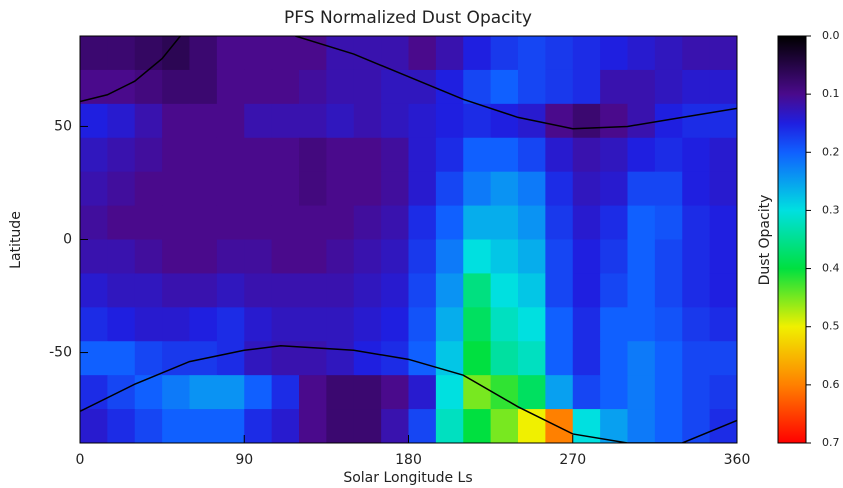 The height and width of the screenshot is (488, 843). I want to click on x-axis-label: Solar Longitude Ls, so click(407, 478).